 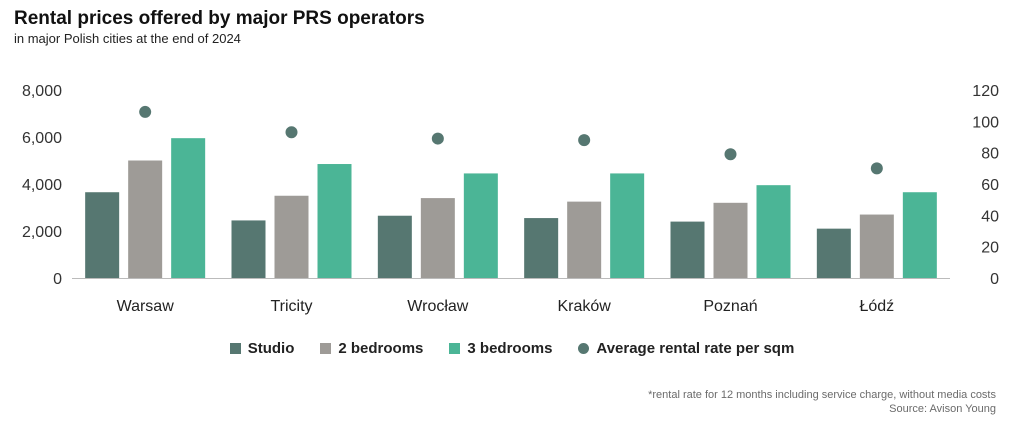 I want to click on legend-label-2-bedrooms: 2 bedrooms, so click(x=381, y=348).